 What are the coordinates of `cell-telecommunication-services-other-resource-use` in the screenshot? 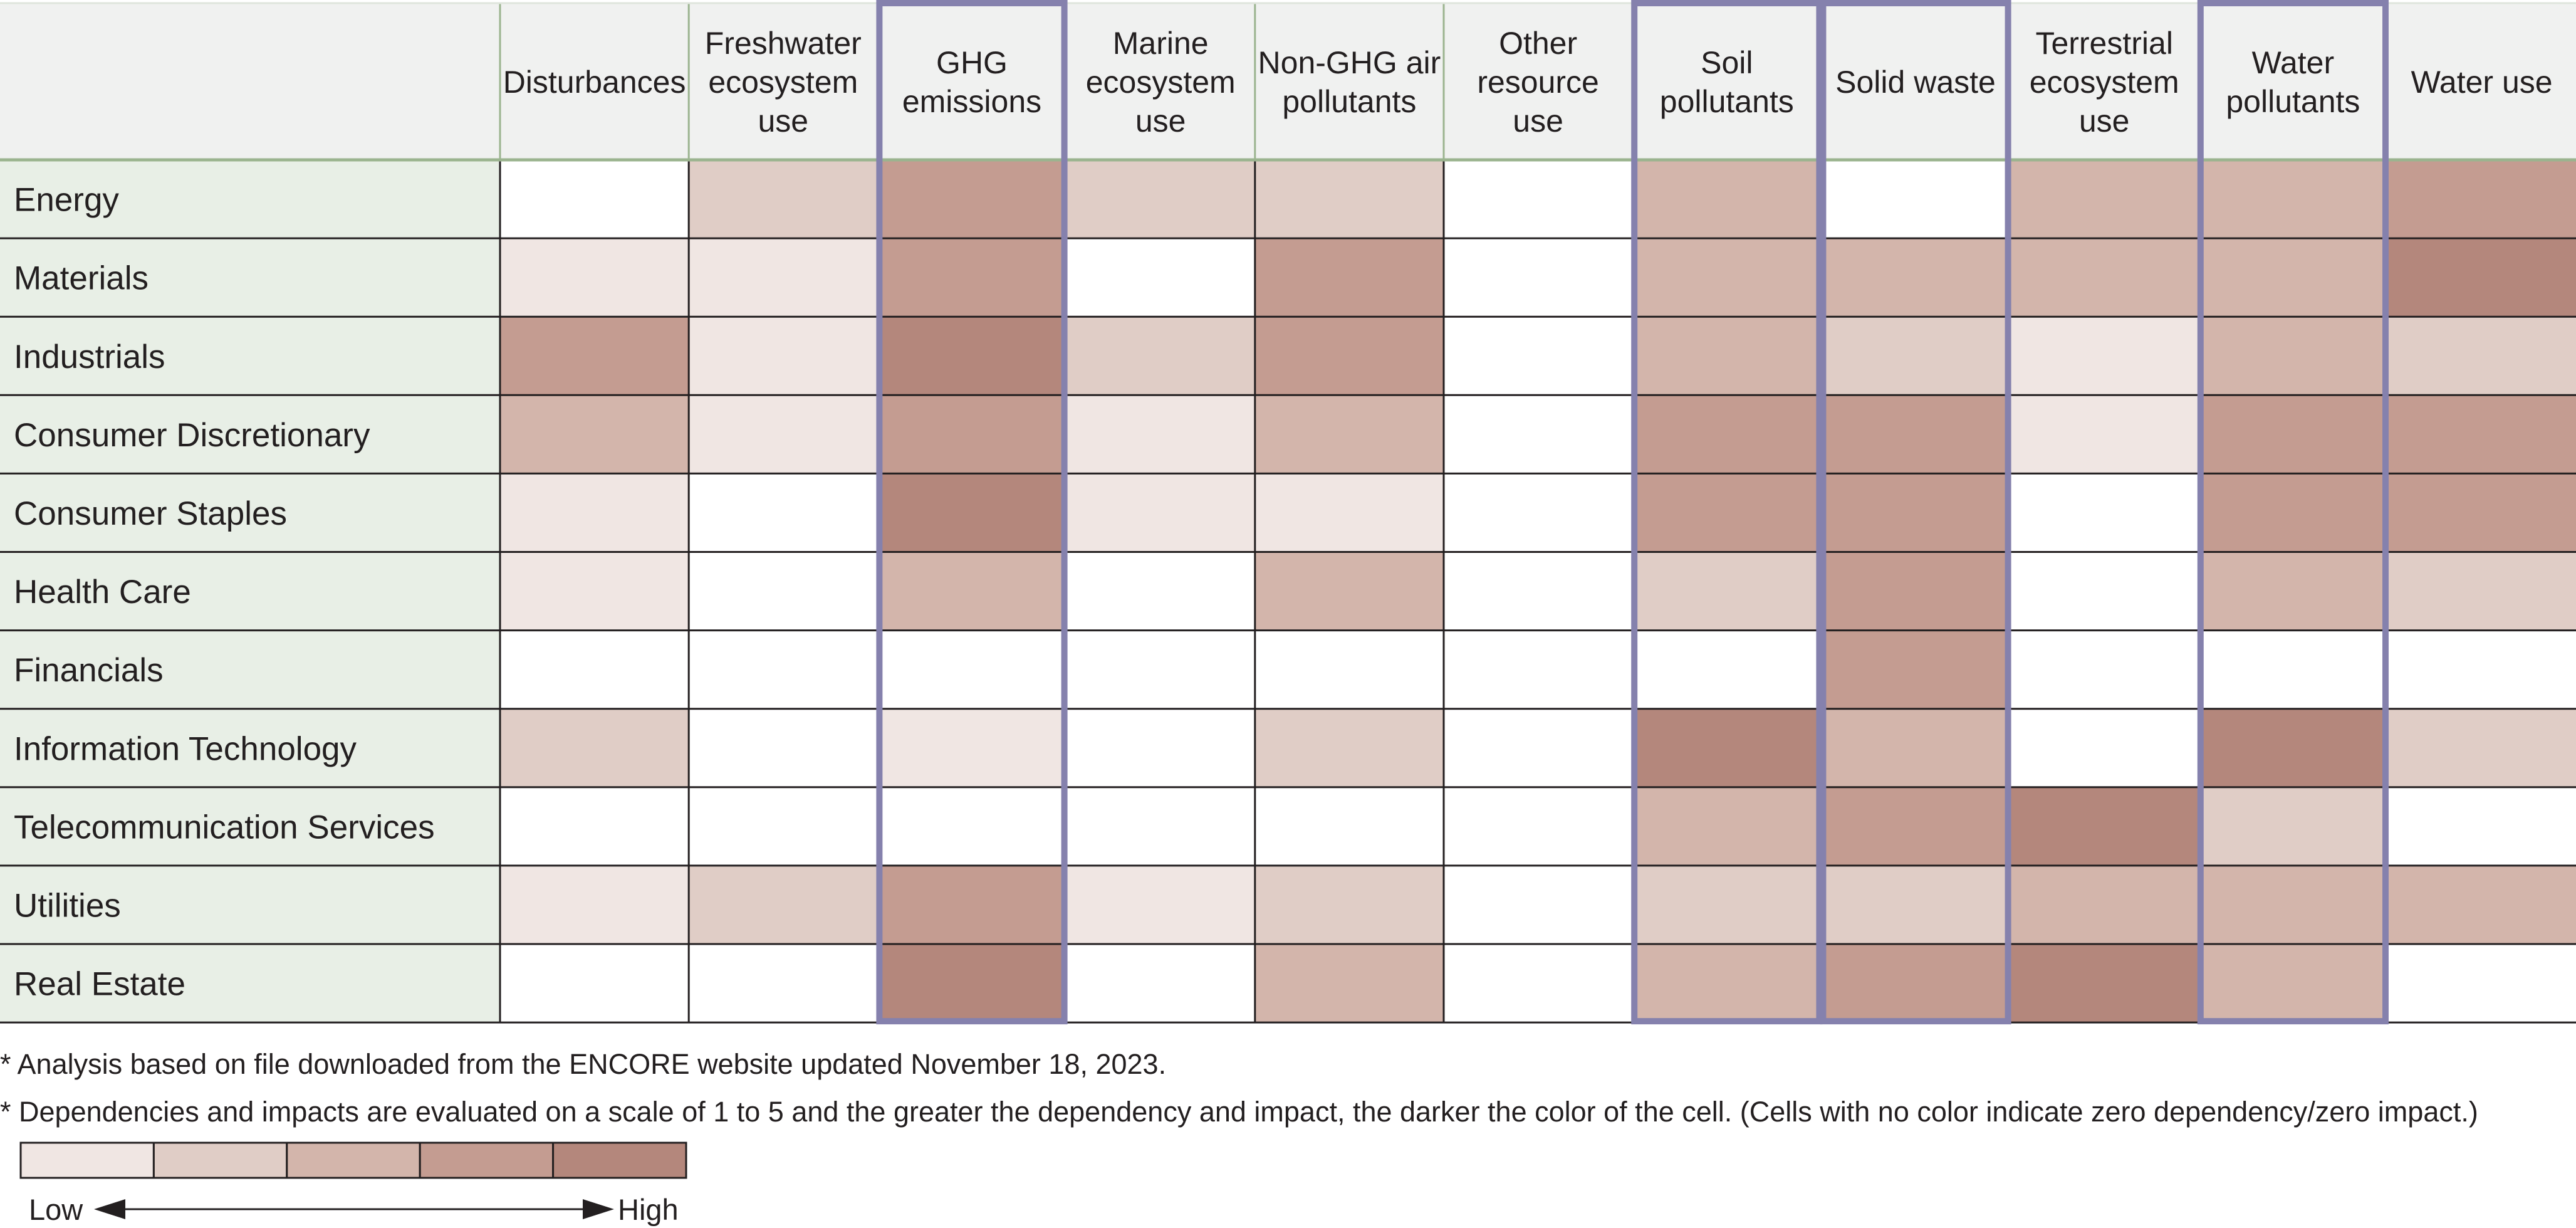 It's located at (1538, 826).